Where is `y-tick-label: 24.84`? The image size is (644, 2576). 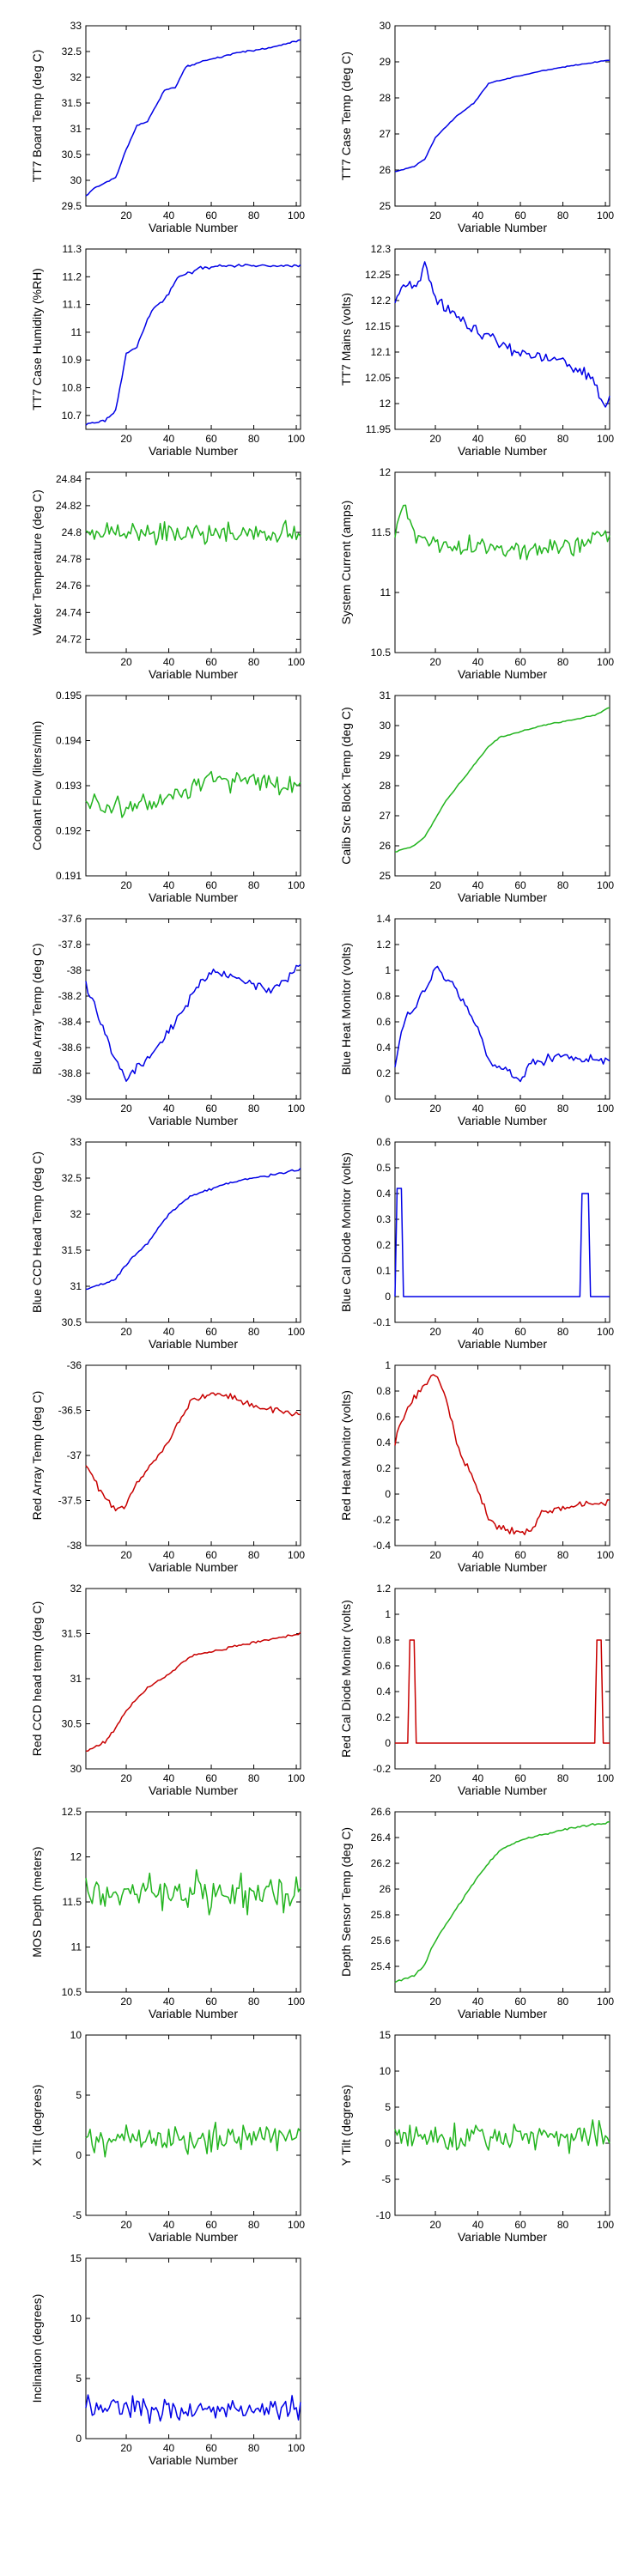
y-tick-label: 24.84 is located at coordinates (69, 479).